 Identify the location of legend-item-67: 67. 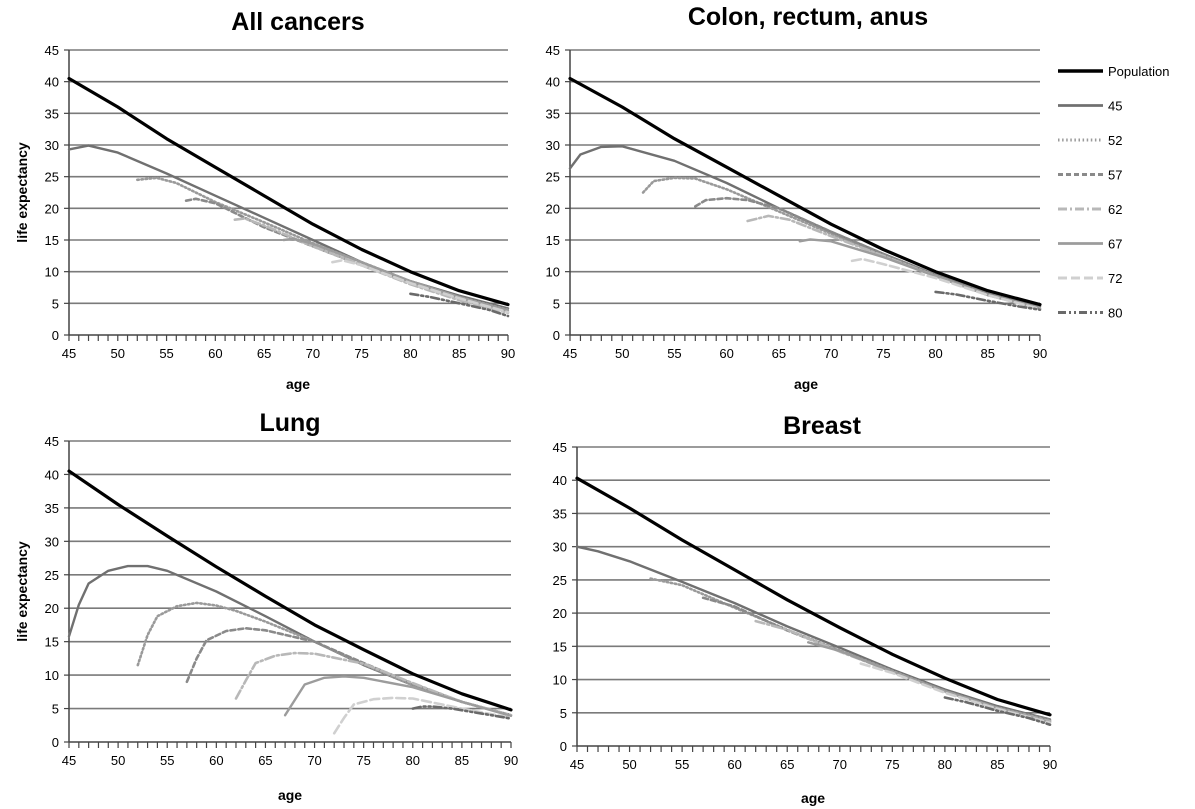
(1090, 244).